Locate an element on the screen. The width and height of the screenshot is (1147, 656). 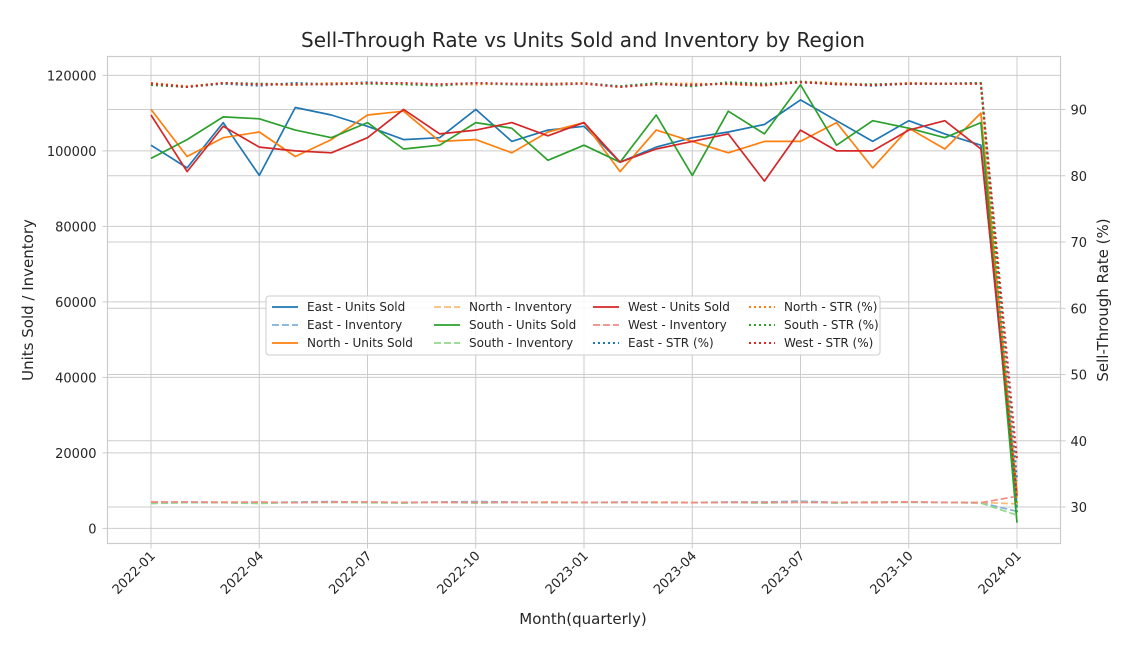
legend-label-1: East - Inventory is located at coordinates (354, 325).